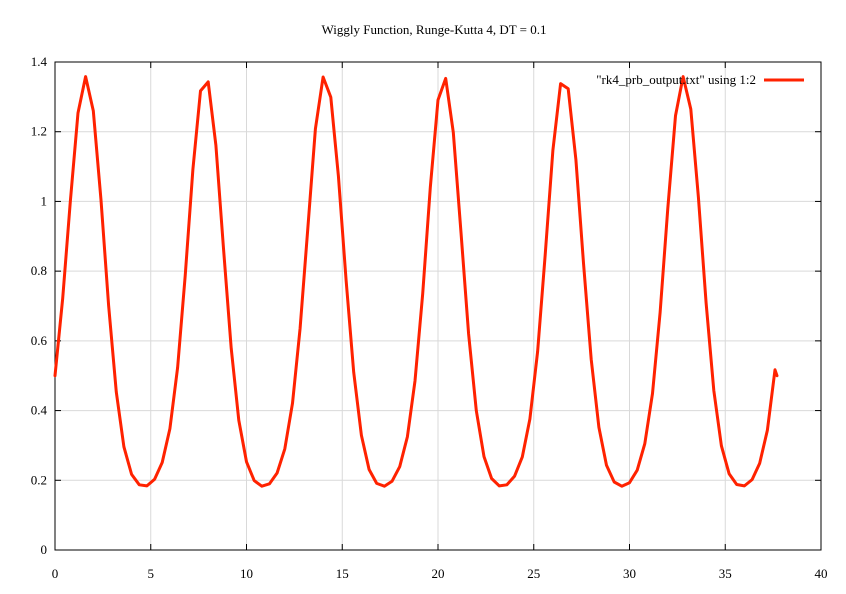 The height and width of the screenshot is (594, 846). I want to click on y-tick-labels: 0 0.2 0.4 0.6 0.8 1 1.2 1.4, so click(39, 305).